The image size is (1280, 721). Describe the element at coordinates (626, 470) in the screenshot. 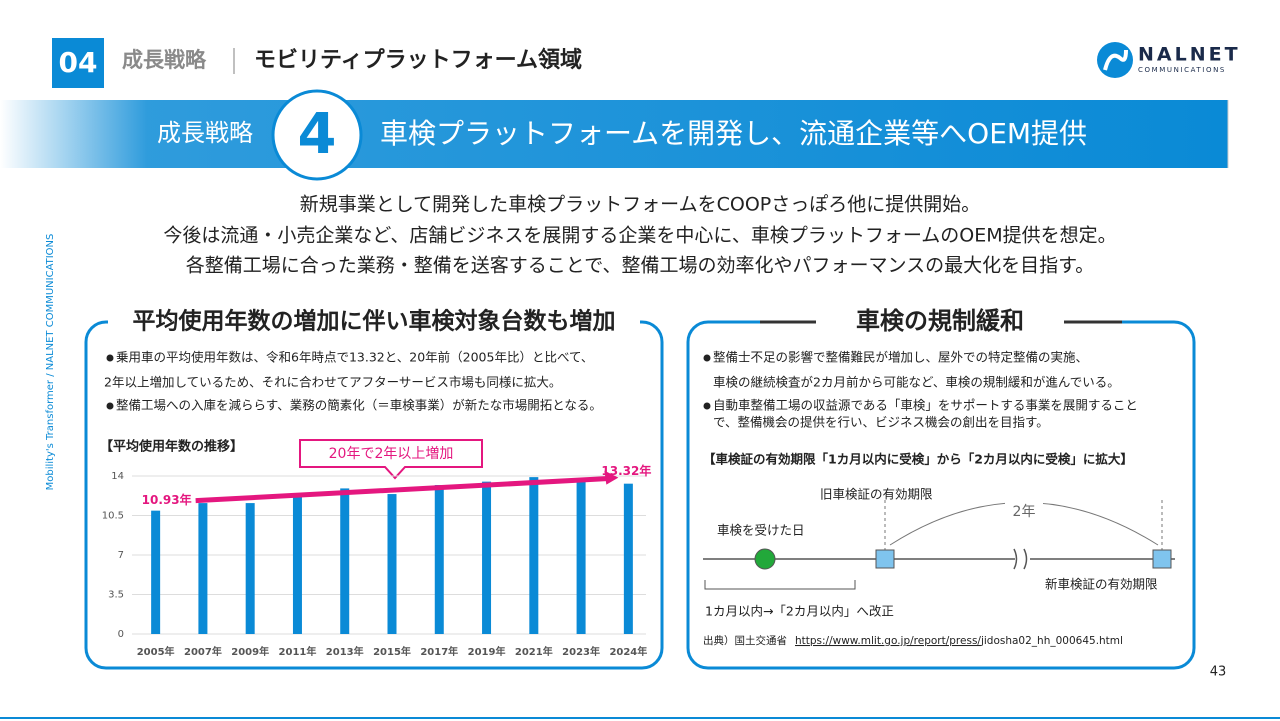

I see `value-label: 13.32年` at that location.